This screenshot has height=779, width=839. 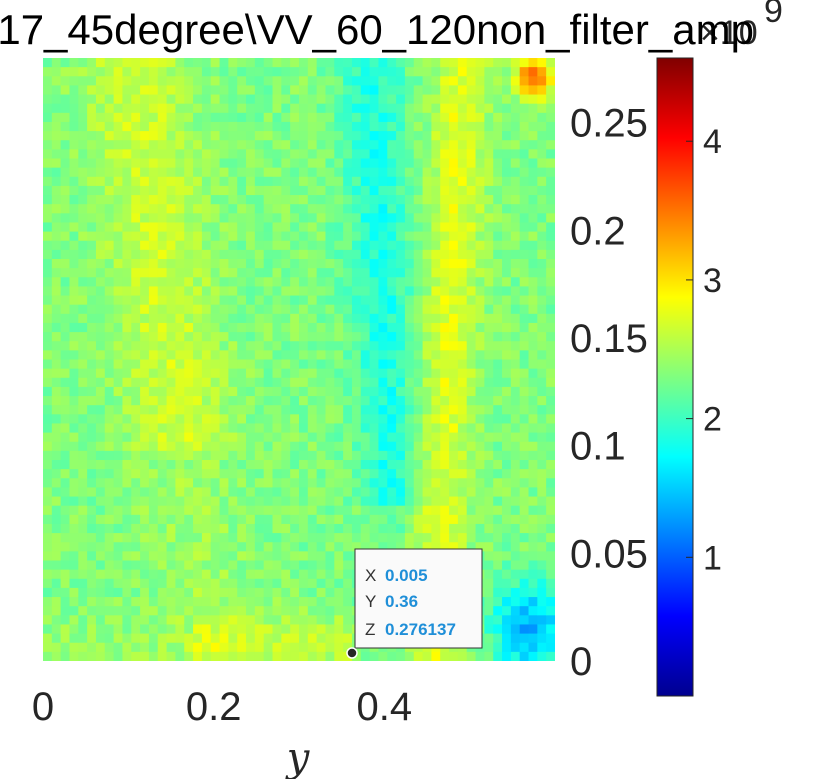 I want to click on colorbar, so click(x=675, y=377).